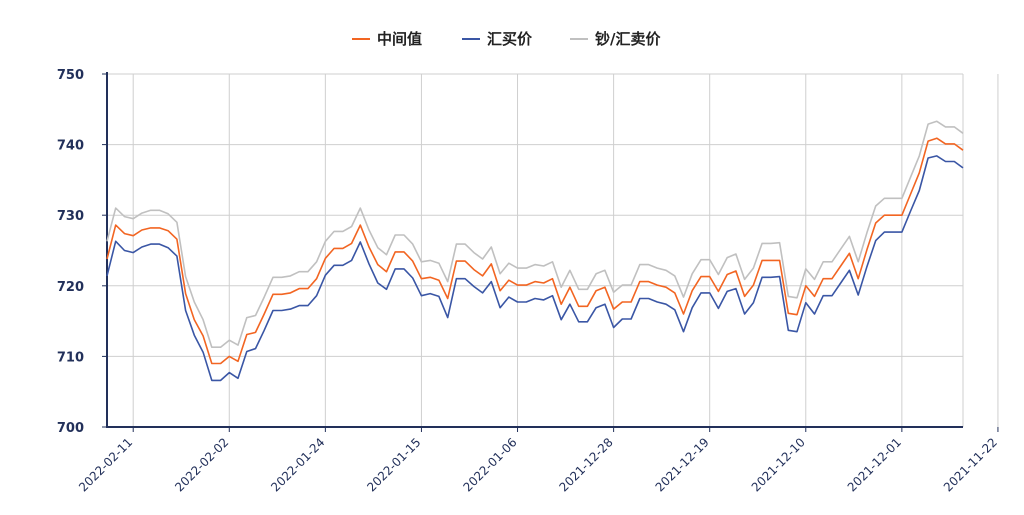 Image resolution: width=1024 pixels, height=515 pixels. I want to click on y-tick-label: 740, so click(70, 146).